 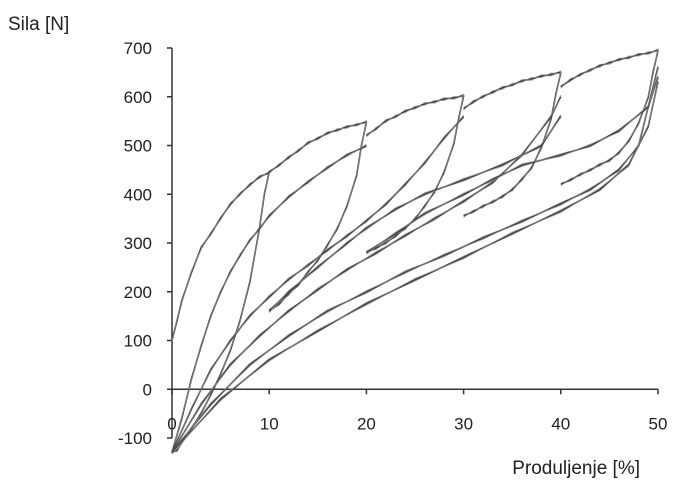 What do you see at coordinates (269, 423) in the screenshot?
I see `x-tick-label: 10` at bounding box center [269, 423].